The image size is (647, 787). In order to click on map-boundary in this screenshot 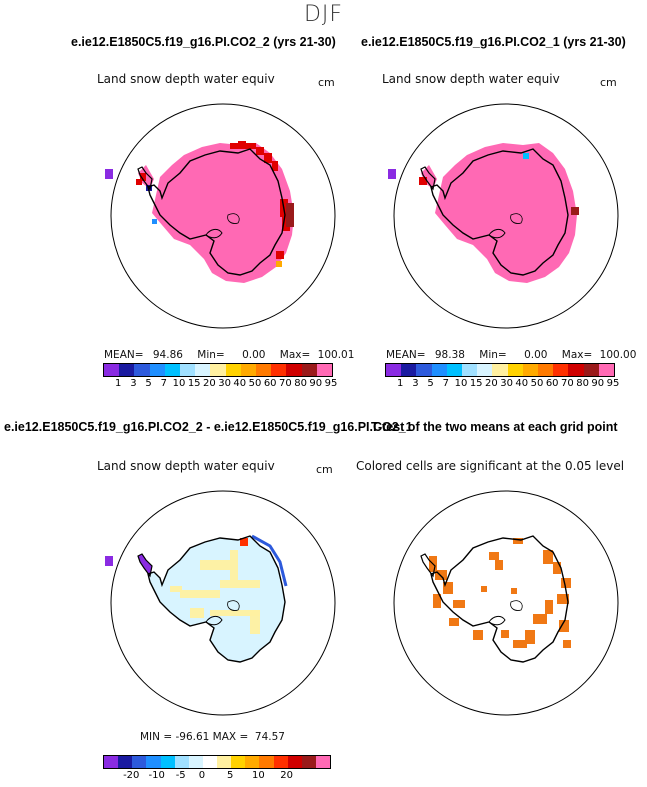, I will do `click(506, 603)`.